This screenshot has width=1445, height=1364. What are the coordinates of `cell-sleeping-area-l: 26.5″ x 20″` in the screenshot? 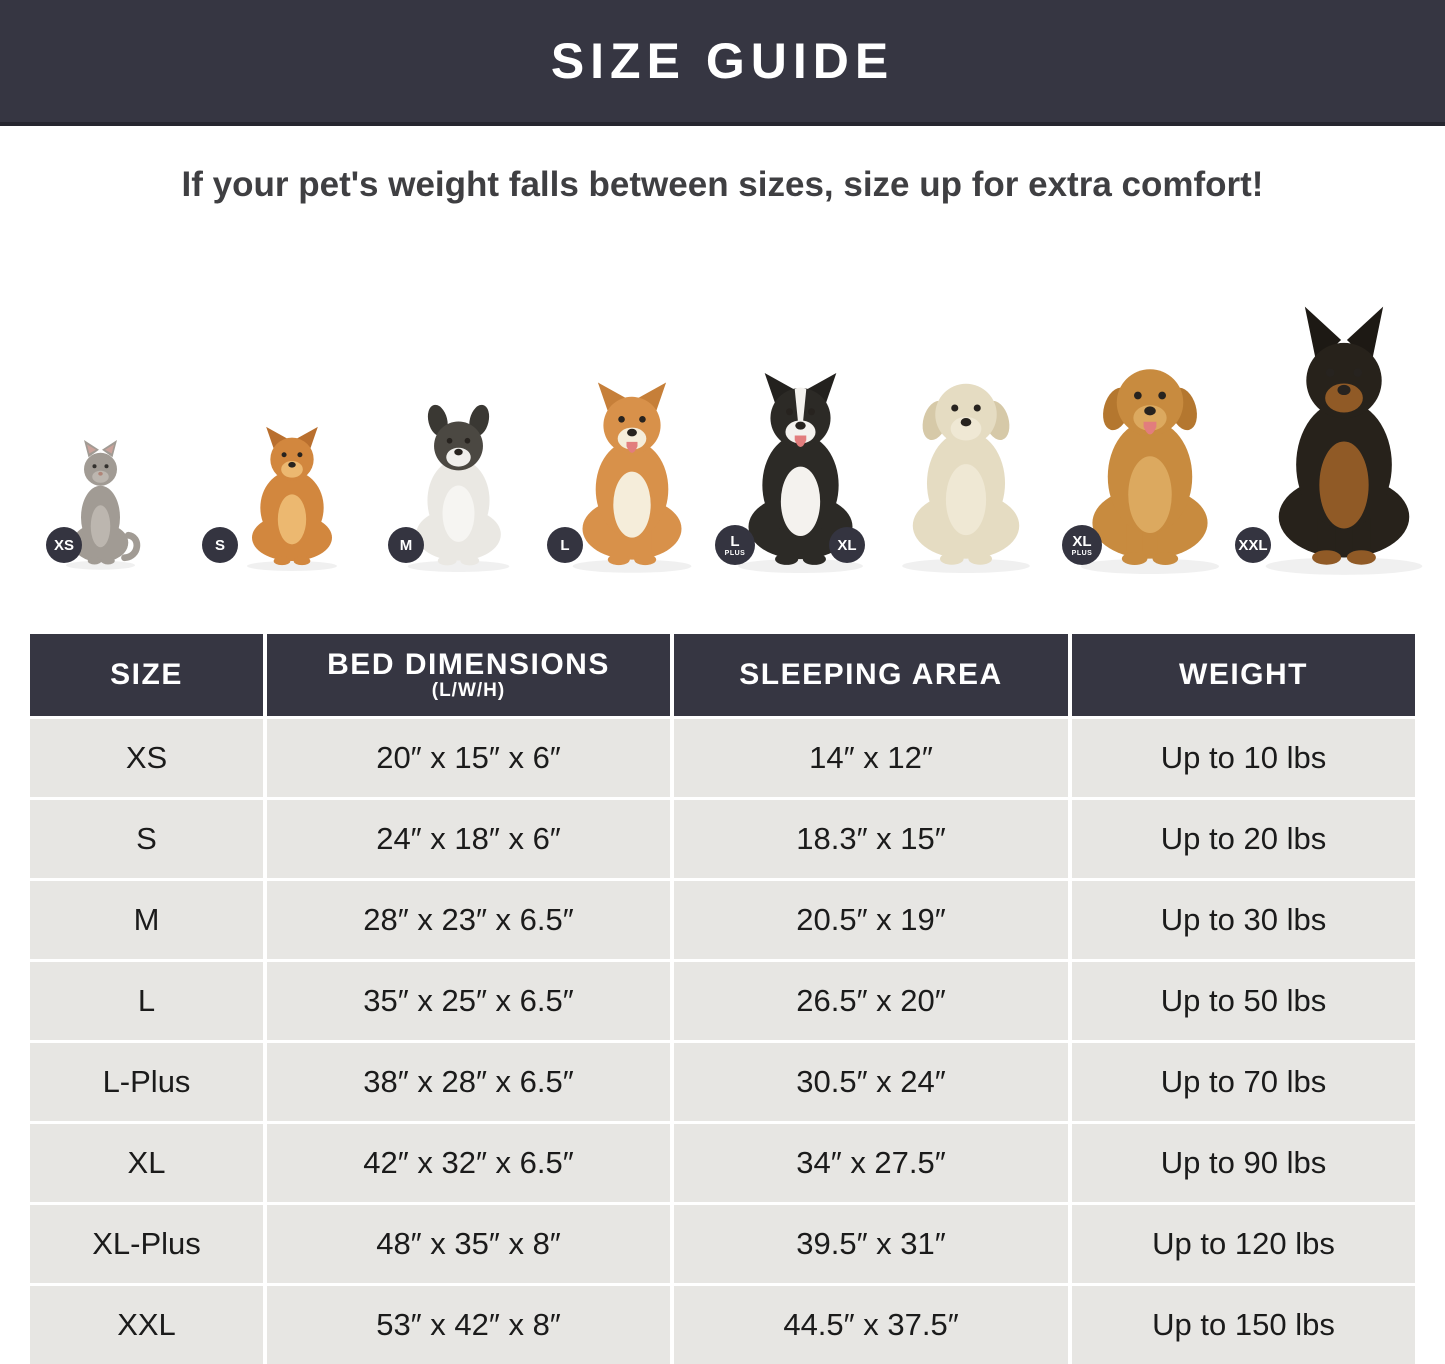 It's located at (871, 1001).